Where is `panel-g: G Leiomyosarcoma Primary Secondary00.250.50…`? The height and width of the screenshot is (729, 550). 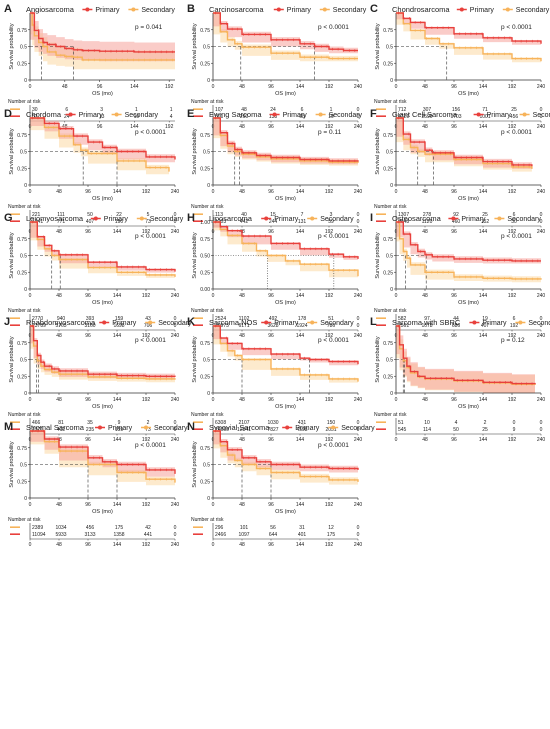 panel-g: G Leiomyosarcoma Primary Secondary00.250.50… is located at coordinates (94, 275).